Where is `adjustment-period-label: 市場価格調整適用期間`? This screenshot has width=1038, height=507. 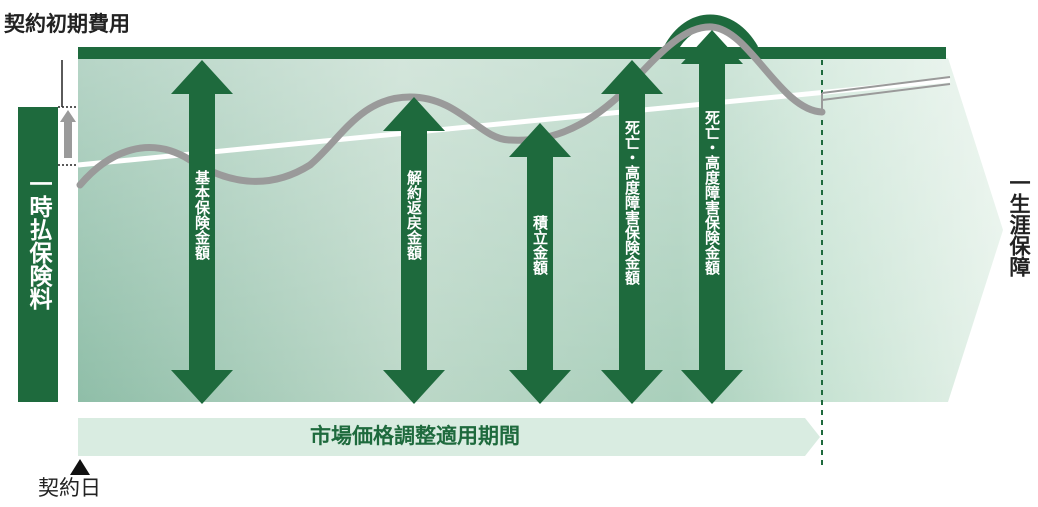 adjustment-period-label: 市場価格調整適用期間 is located at coordinates (415, 436).